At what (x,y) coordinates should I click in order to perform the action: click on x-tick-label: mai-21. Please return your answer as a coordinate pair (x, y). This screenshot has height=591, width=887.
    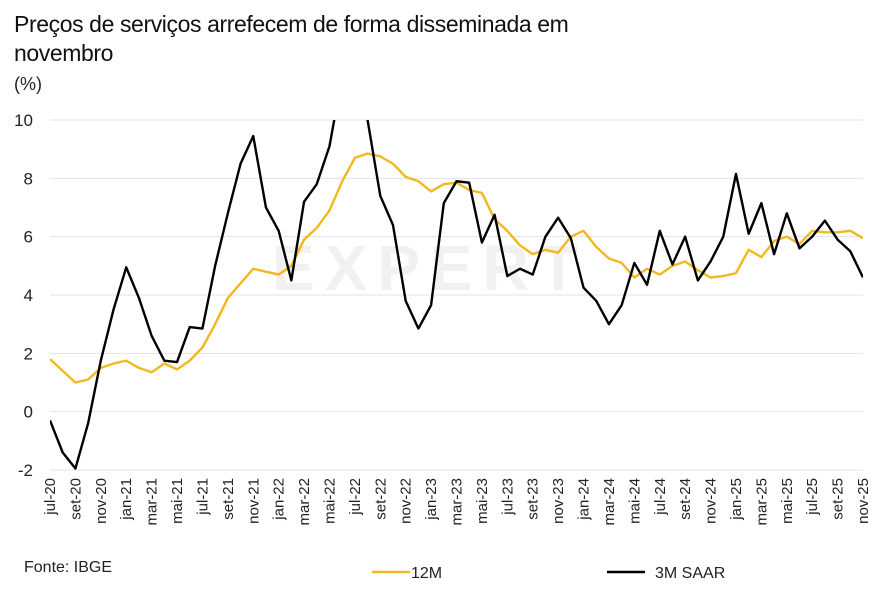
    Looking at the image, I should click on (177, 501).